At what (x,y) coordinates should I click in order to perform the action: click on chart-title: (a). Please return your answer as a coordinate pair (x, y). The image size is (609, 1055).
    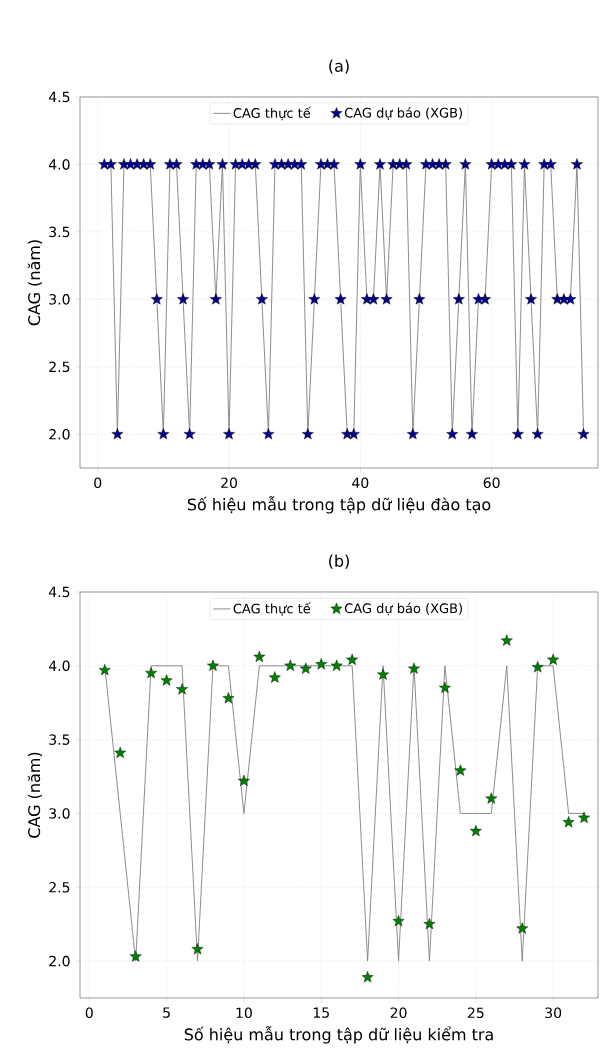
    Looking at the image, I should click on (339, 66).